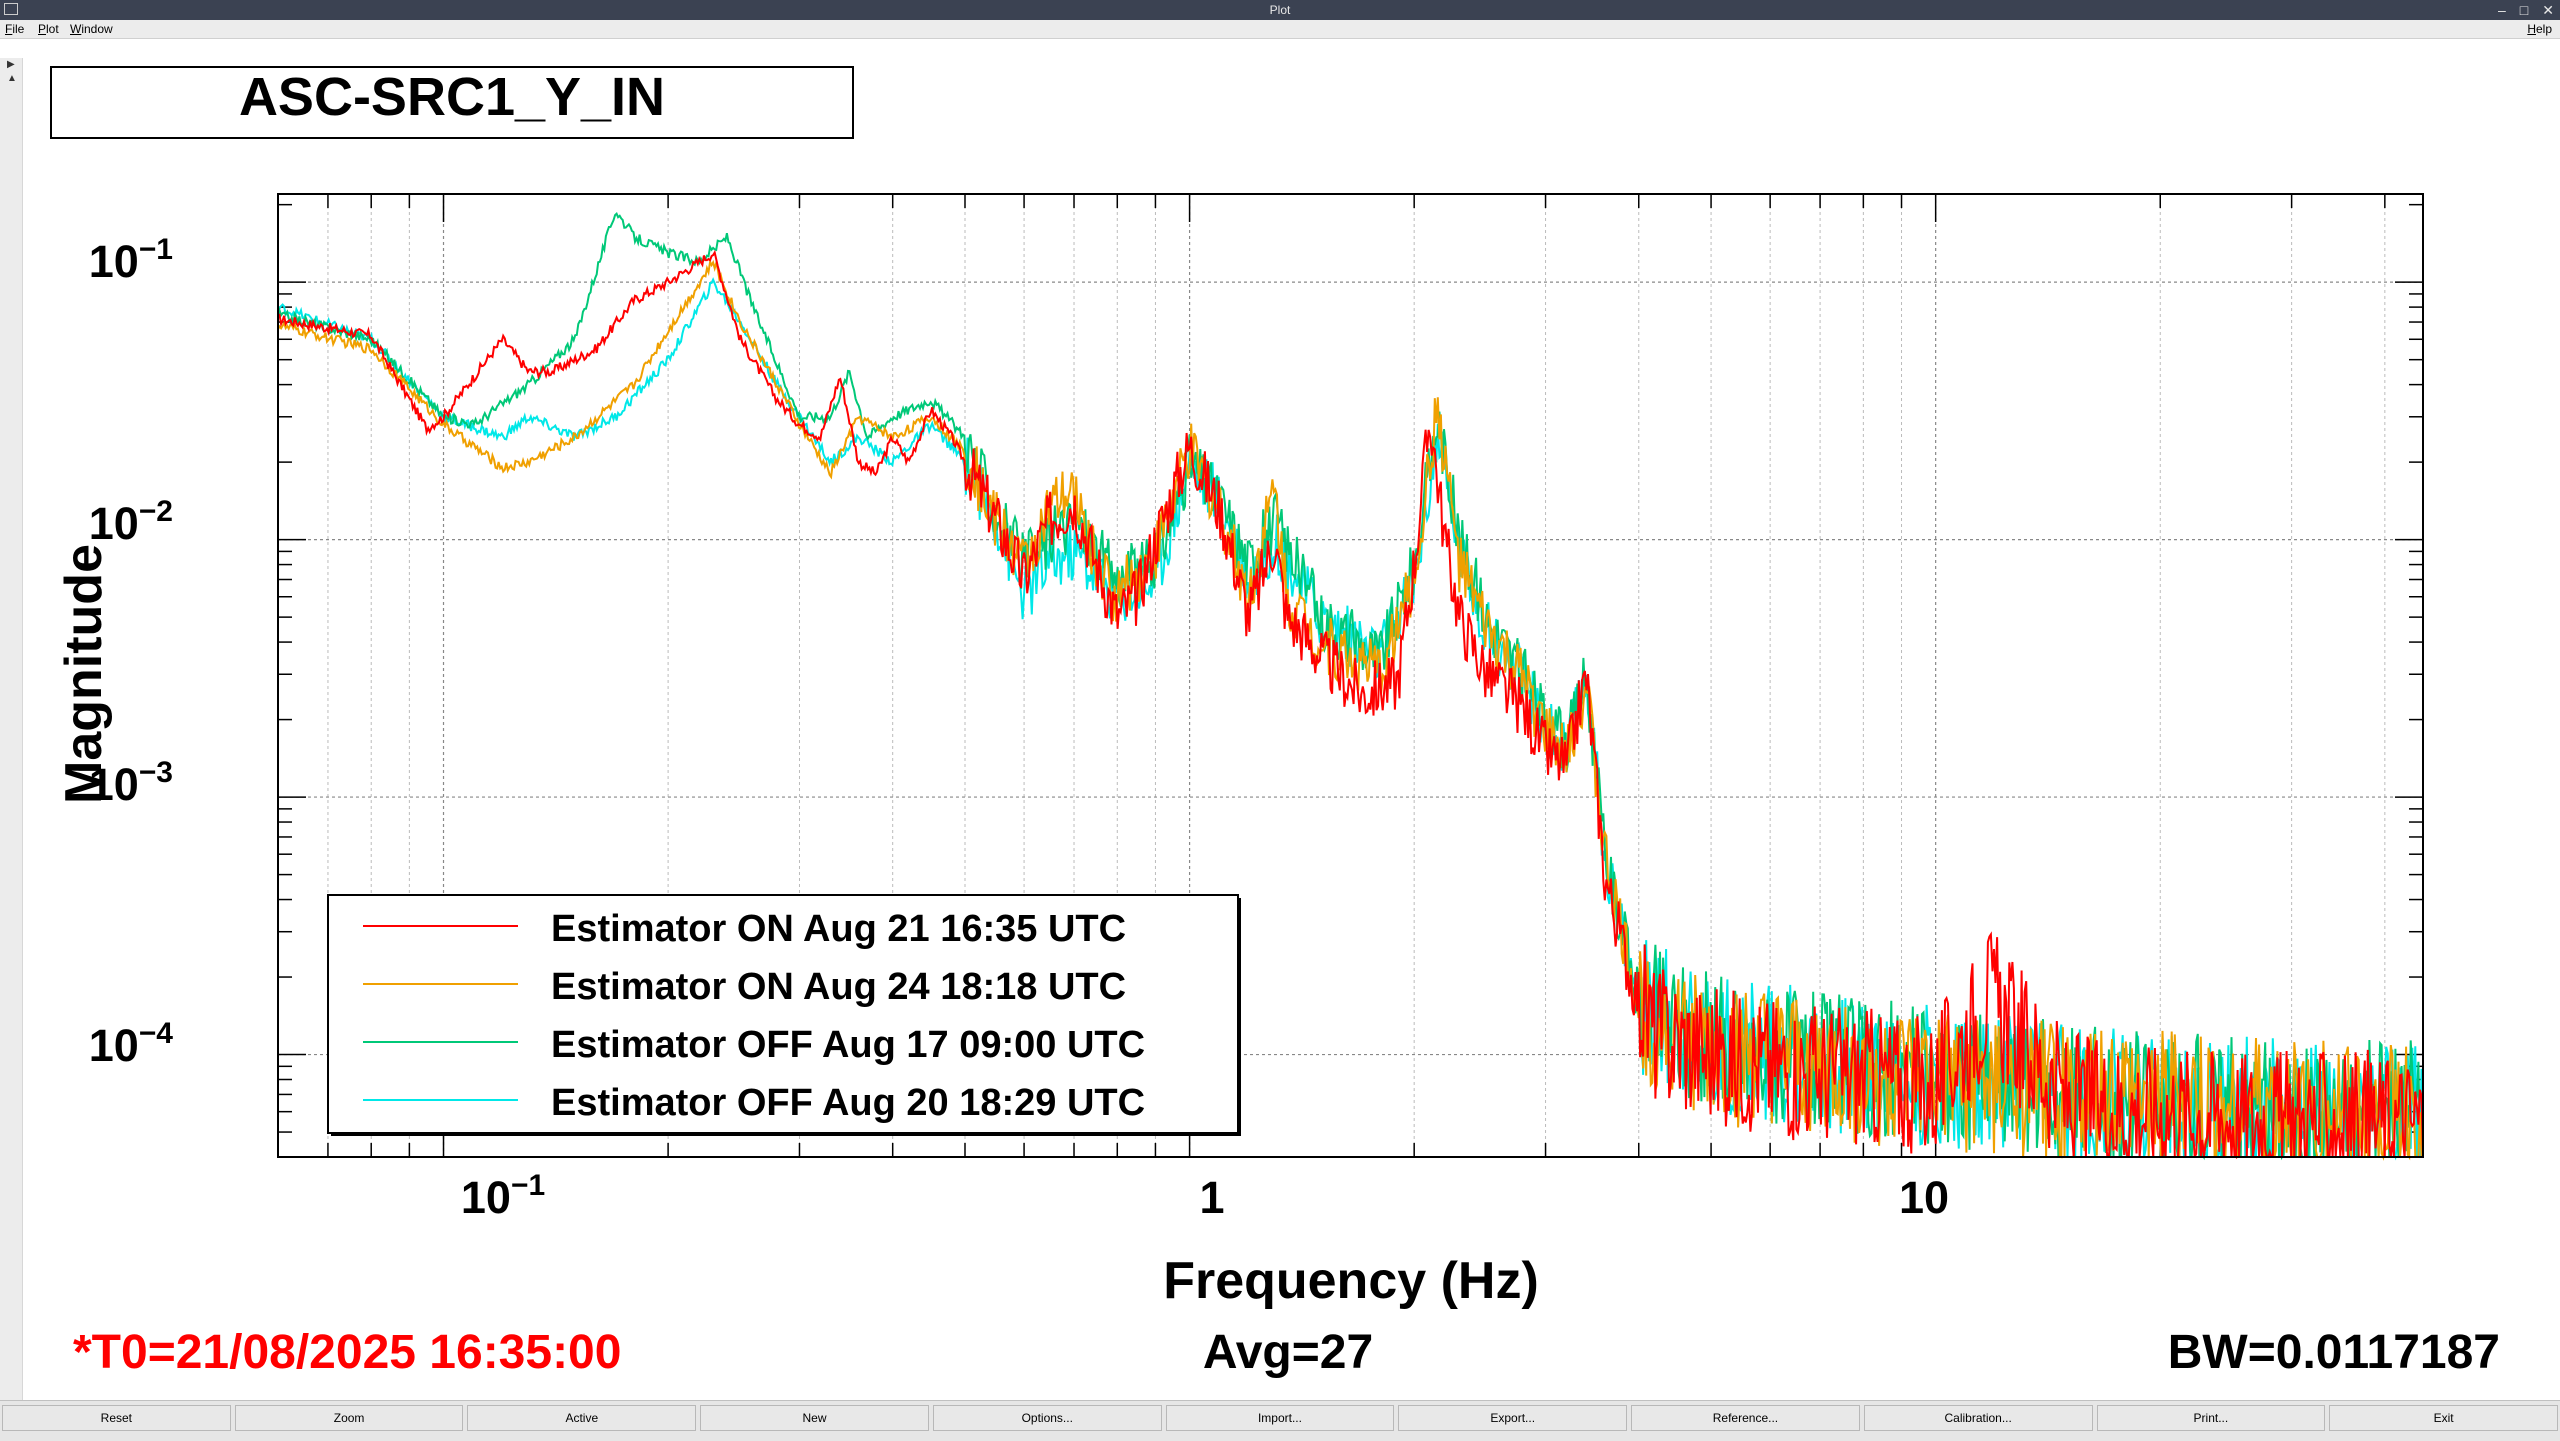 The width and height of the screenshot is (2560, 1441). What do you see at coordinates (848, 1103) in the screenshot?
I see `legend-label-3: Estimator OFF Aug 20 18:29 UTC` at bounding box center [848, 1103].